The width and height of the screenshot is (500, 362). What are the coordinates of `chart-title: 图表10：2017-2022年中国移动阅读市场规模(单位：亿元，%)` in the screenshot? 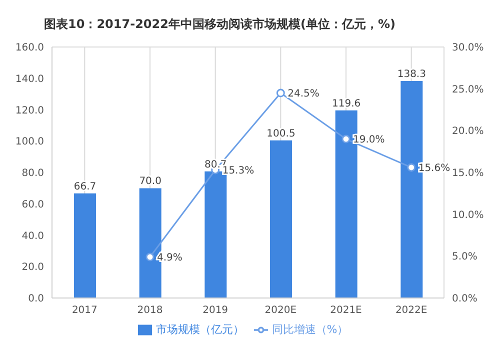 It's located at (219, 24).